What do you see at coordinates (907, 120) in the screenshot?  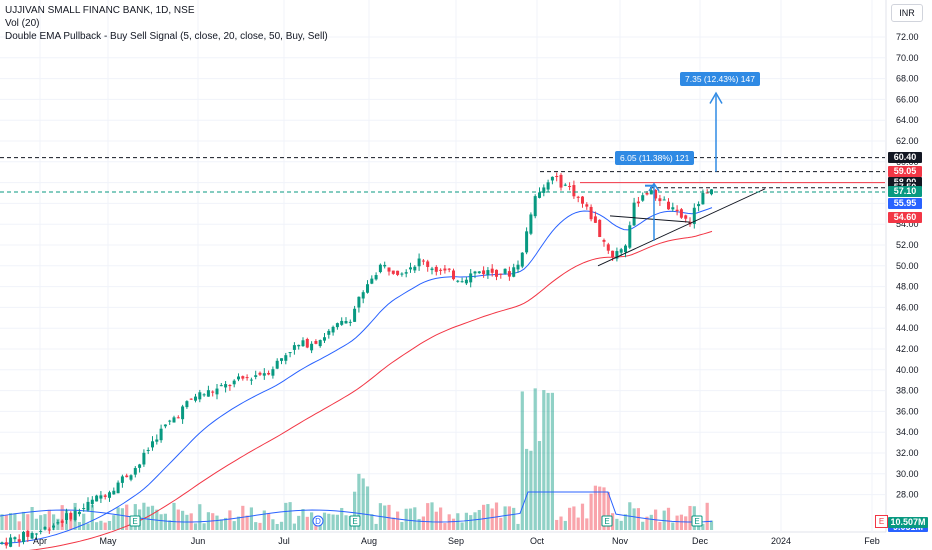 I see `y-tick-label: 64.00` at bounding box center [907, 120].